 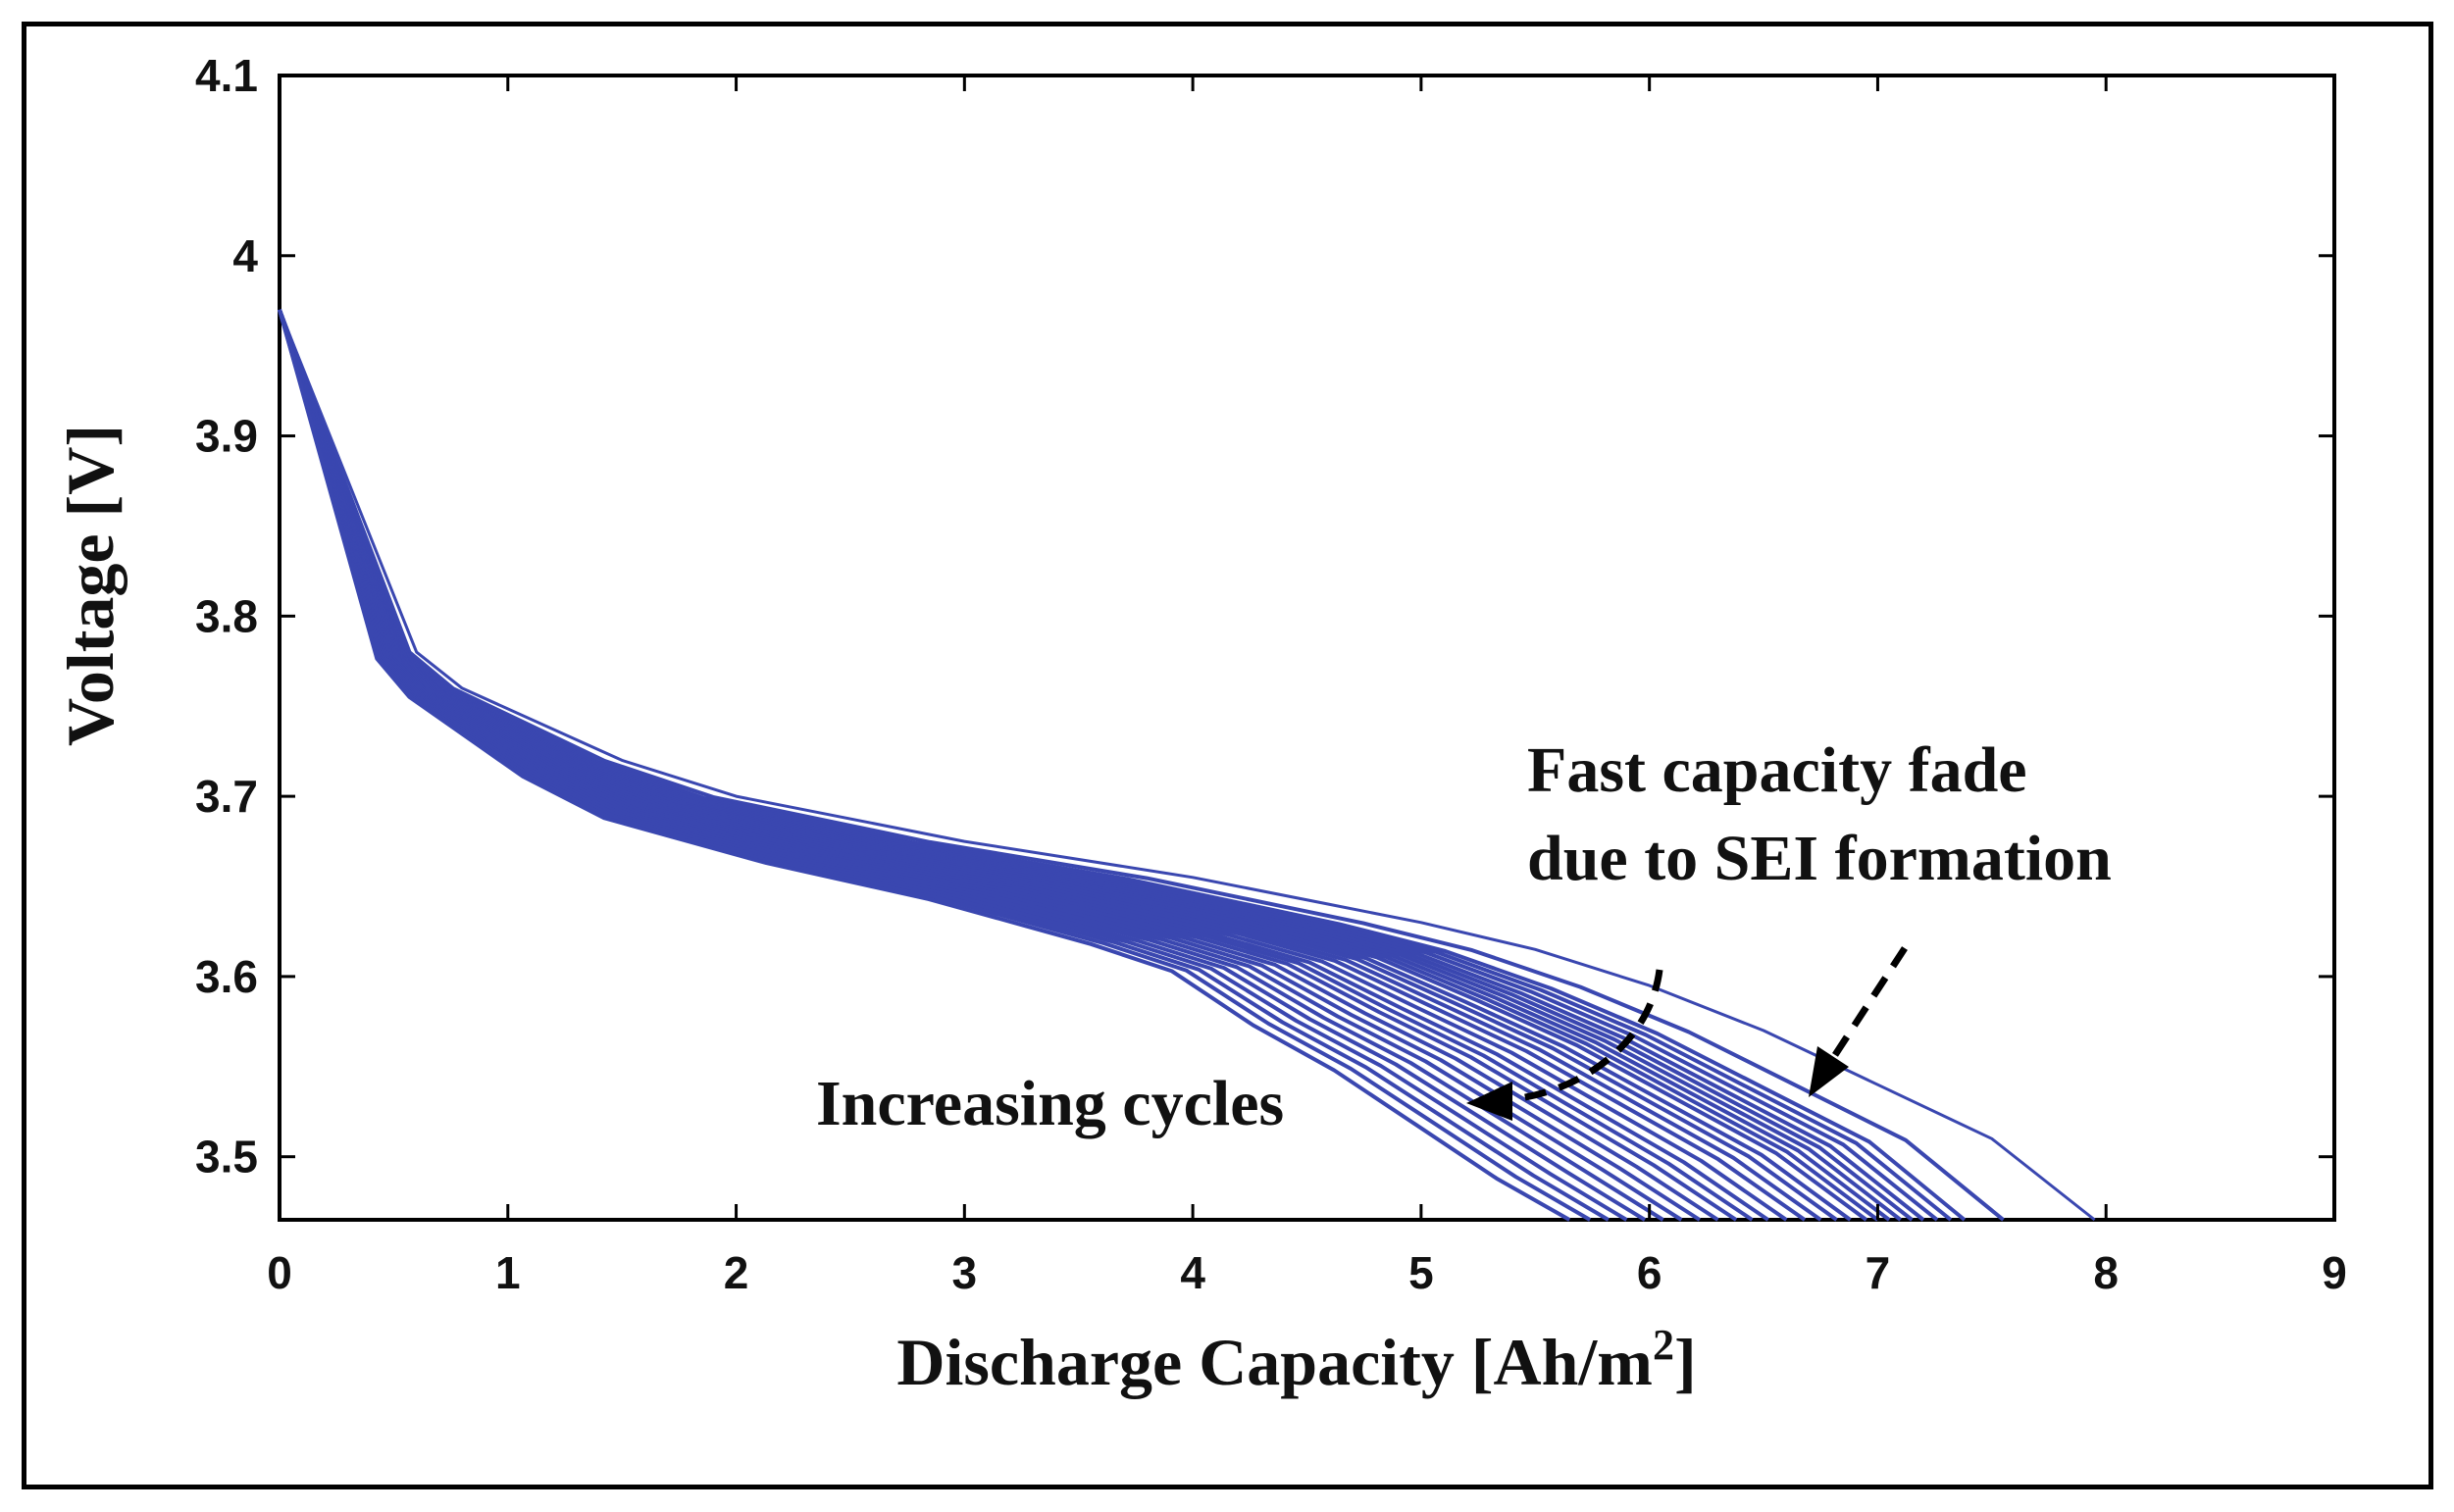 I want to click on arrow-cycles, so click(x=1582, y=1036).